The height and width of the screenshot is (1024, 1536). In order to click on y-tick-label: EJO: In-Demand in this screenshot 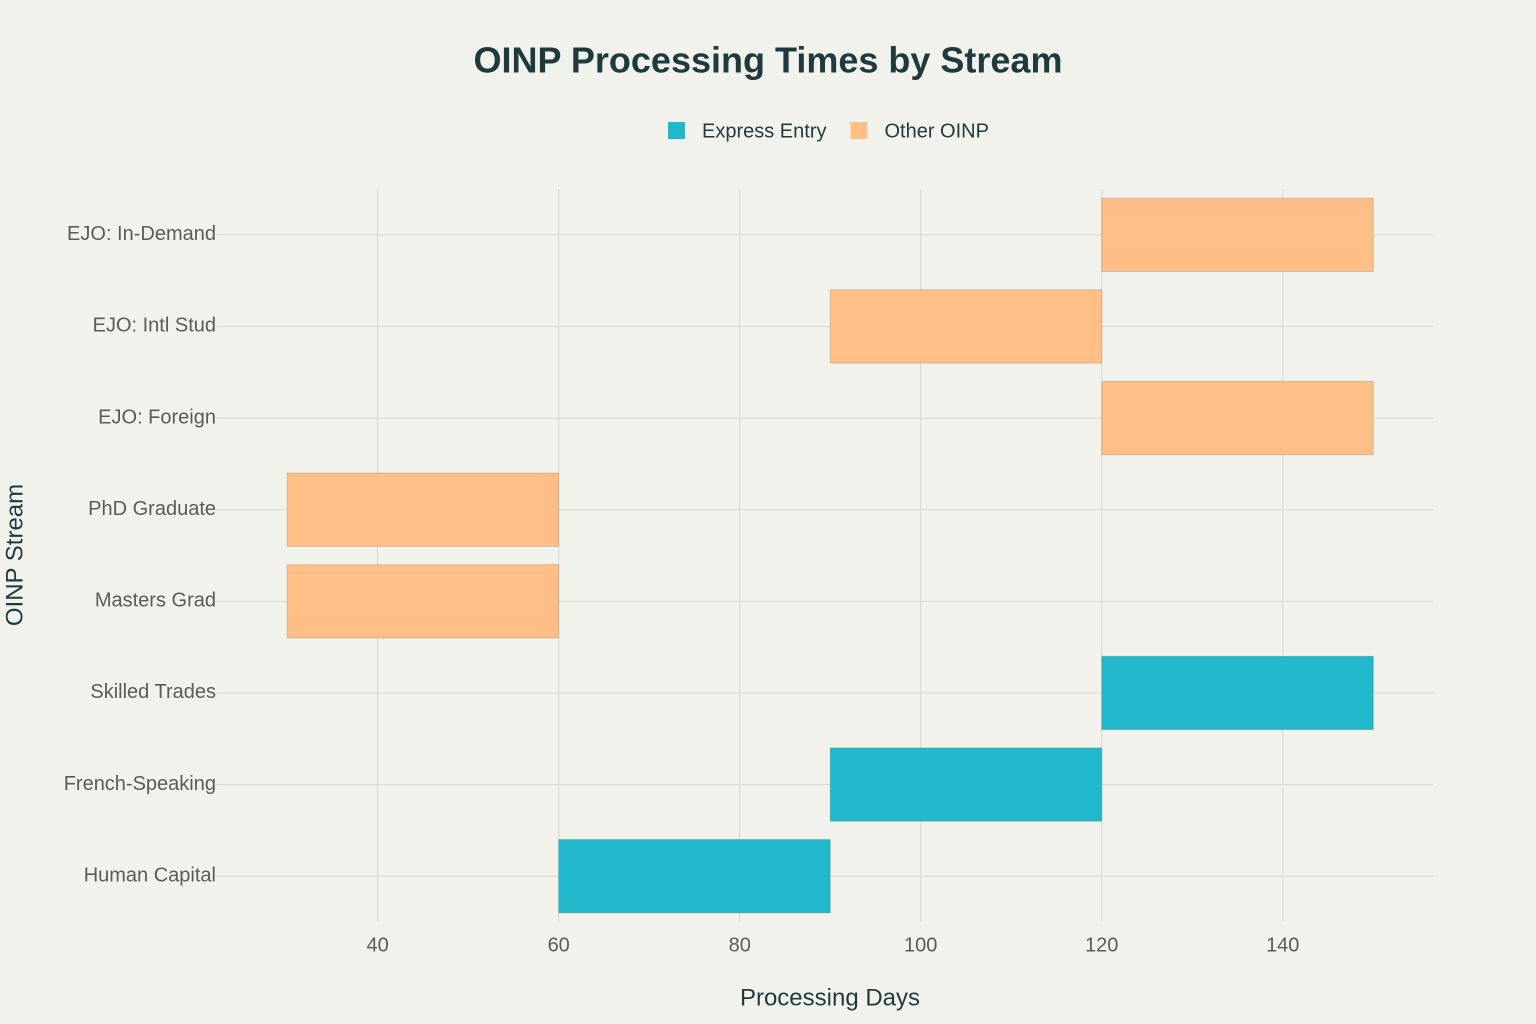, I will do `click(141, 234)`.